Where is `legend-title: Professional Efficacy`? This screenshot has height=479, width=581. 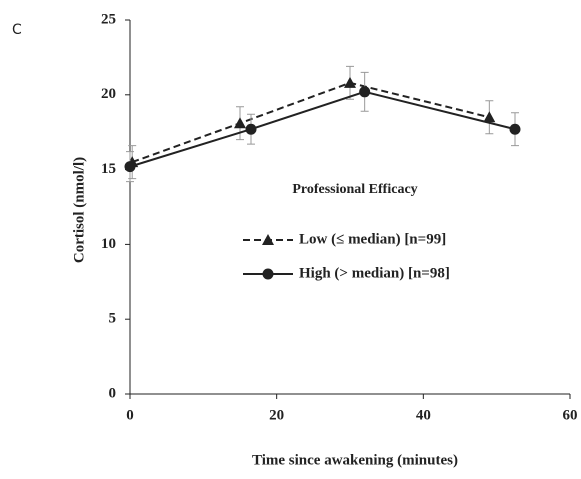
legend-title: Professional Efficacy is located at coordinates (354, 189).